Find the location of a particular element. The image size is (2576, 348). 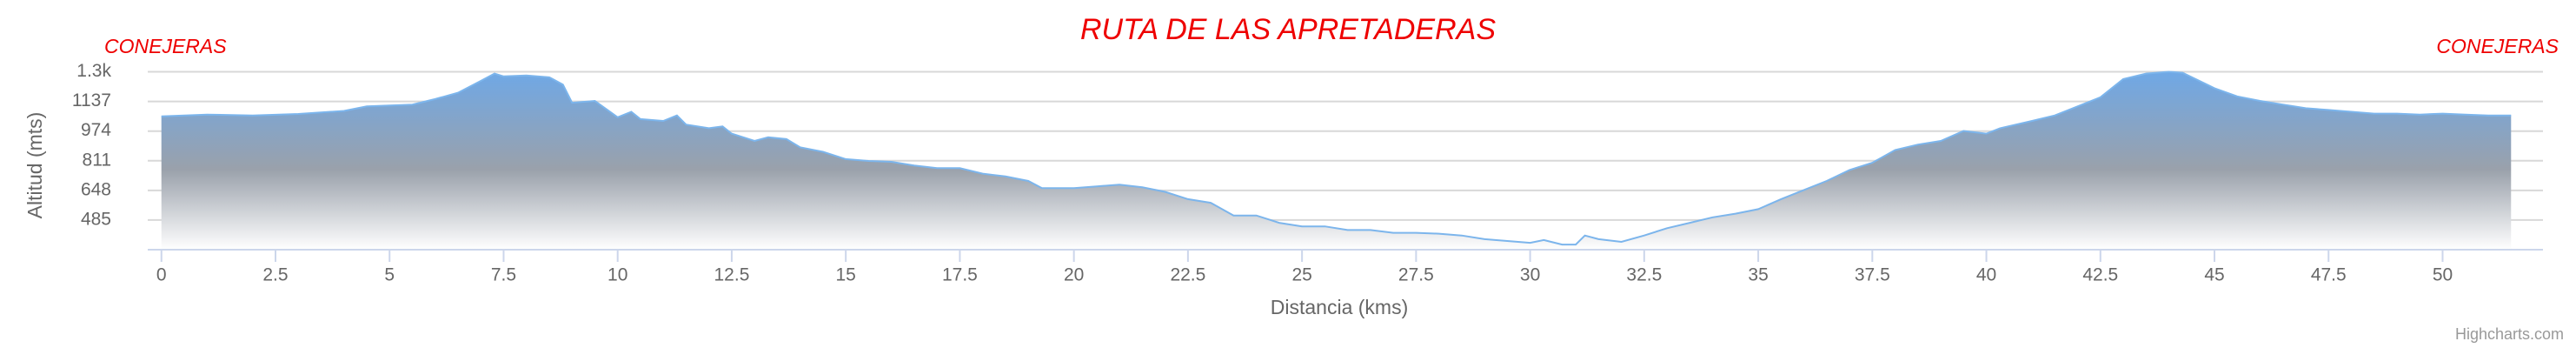

x-tick-label: 30 is located at coordinates (1530, 275).